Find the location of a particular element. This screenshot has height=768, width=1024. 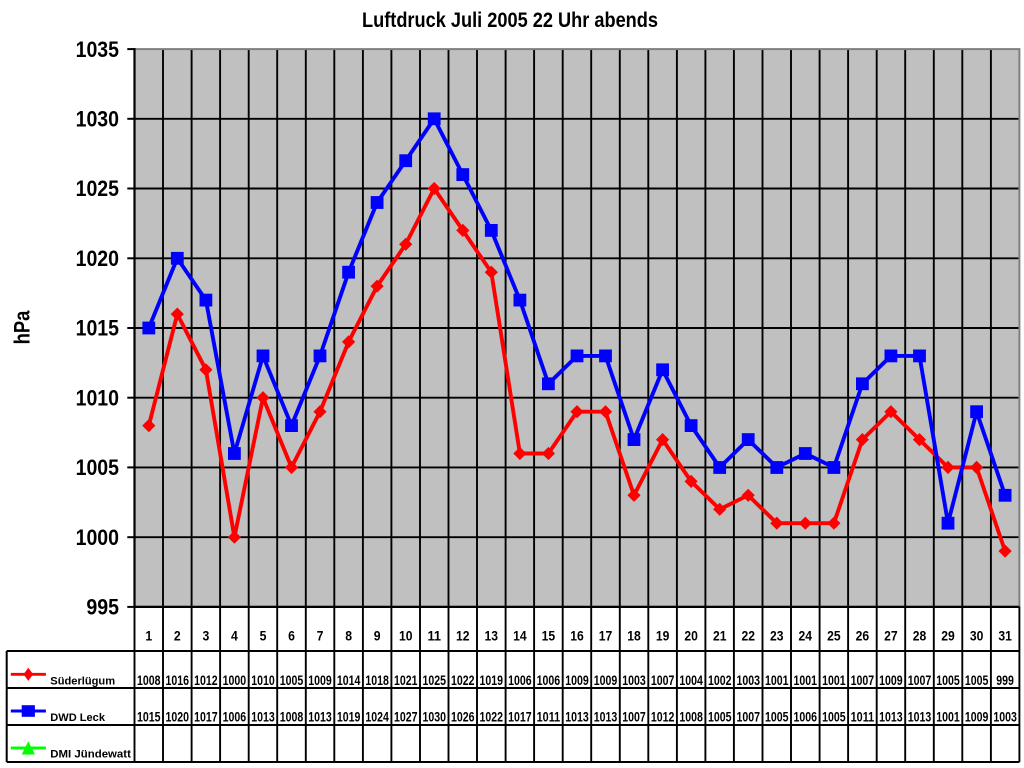

svg-text: 25 is located at coordinates (834, 637).